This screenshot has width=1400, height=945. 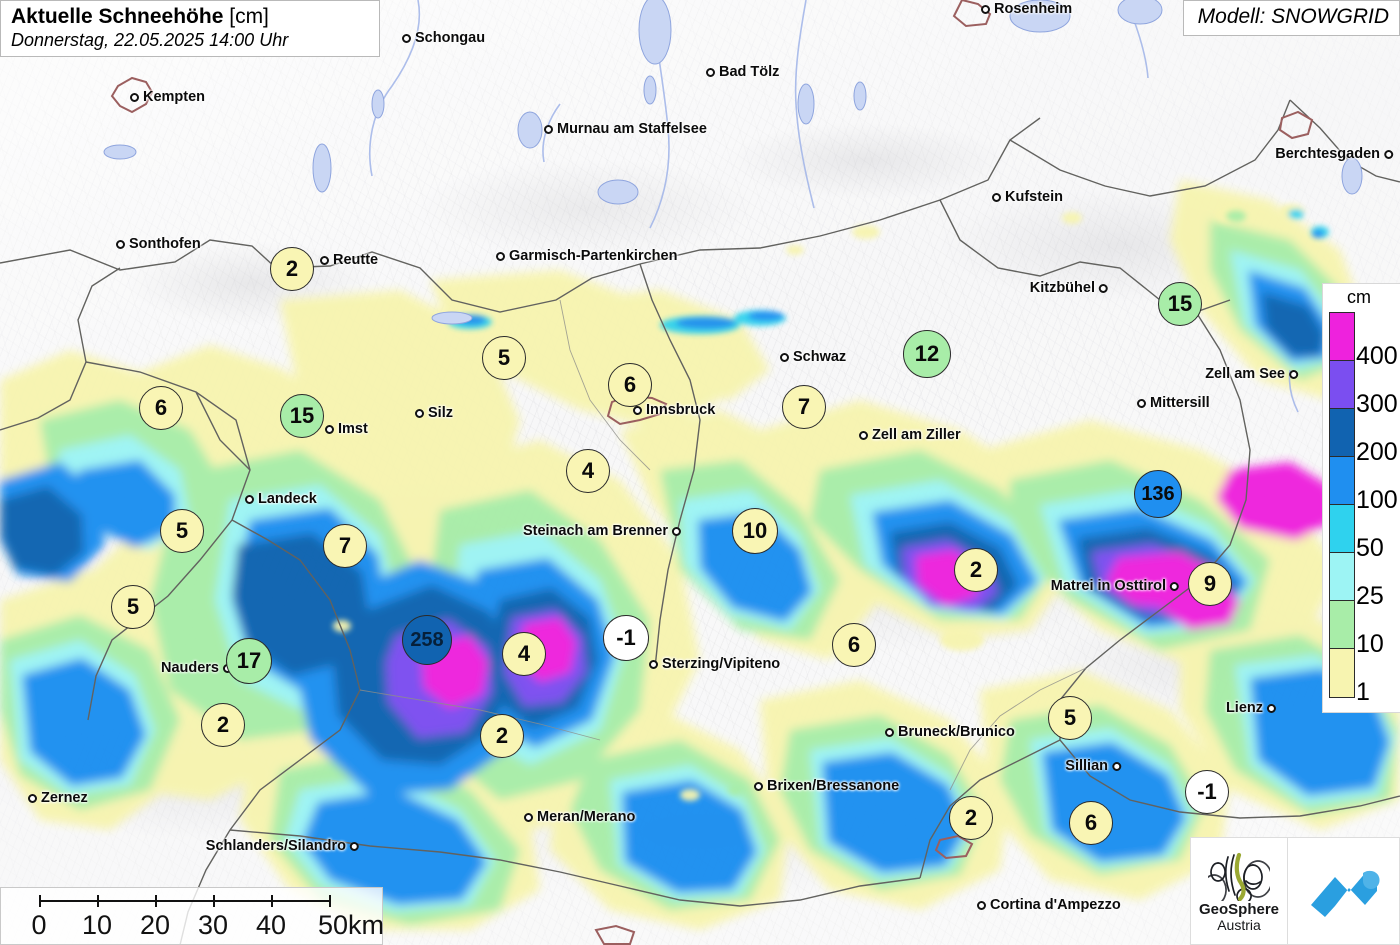 What do you see at coordinates (353, 429) in the screenshot?
I see `city-name-text: Imst` at bounding box center [353, 429].